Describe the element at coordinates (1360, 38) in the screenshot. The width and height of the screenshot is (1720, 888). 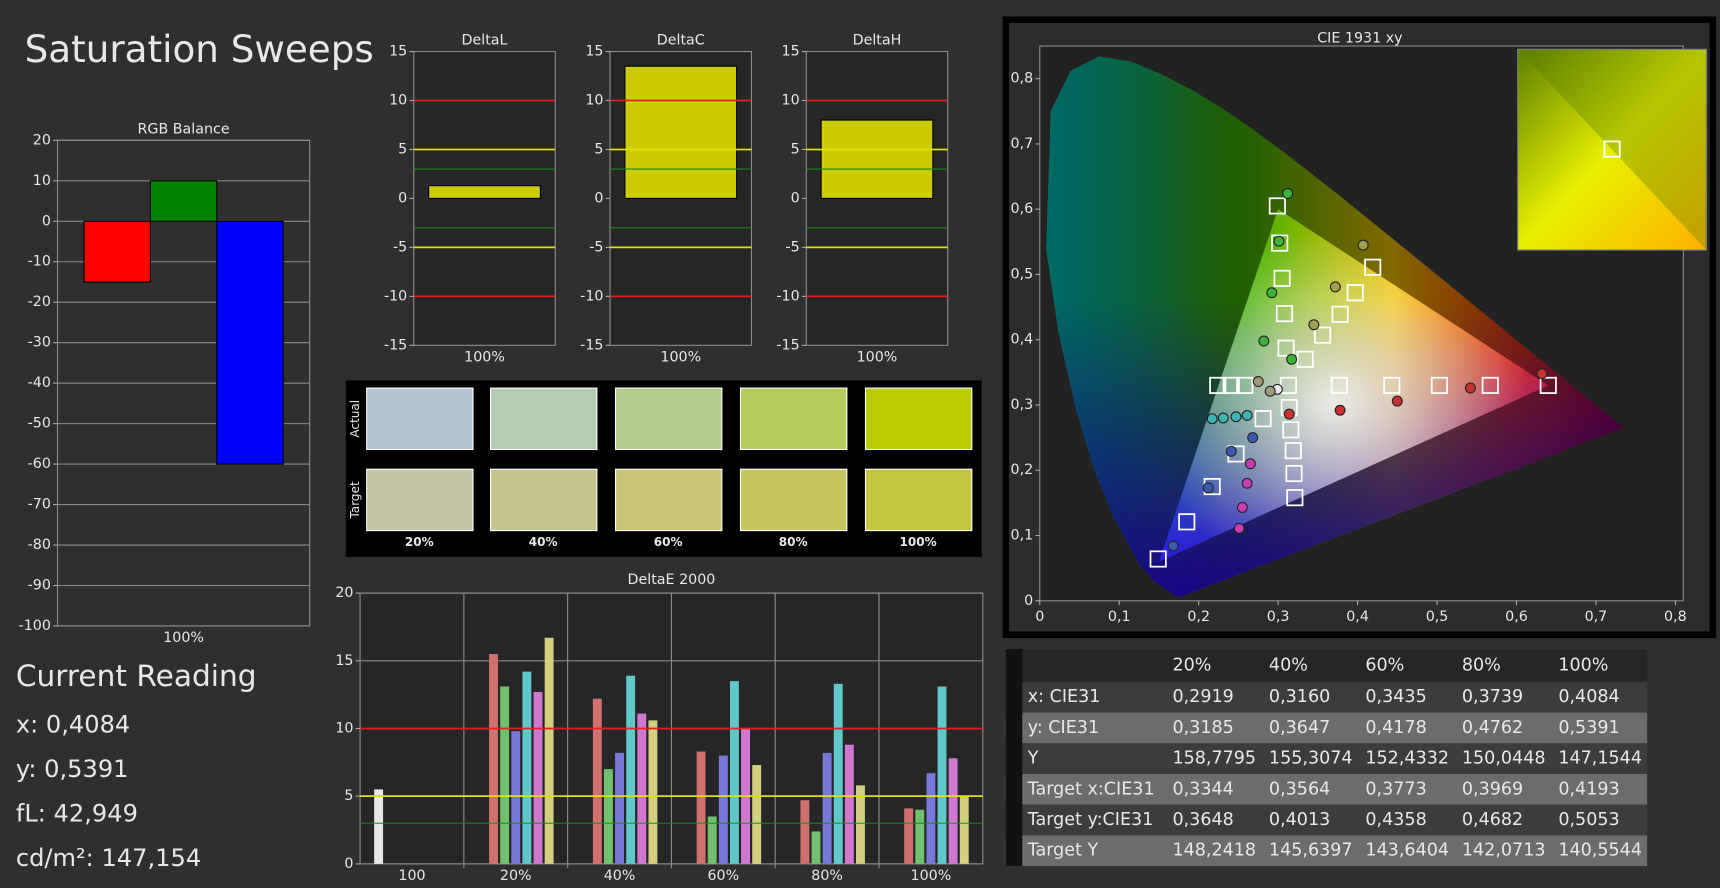
I see `chart-title: CIE 1931 xy` at that location.